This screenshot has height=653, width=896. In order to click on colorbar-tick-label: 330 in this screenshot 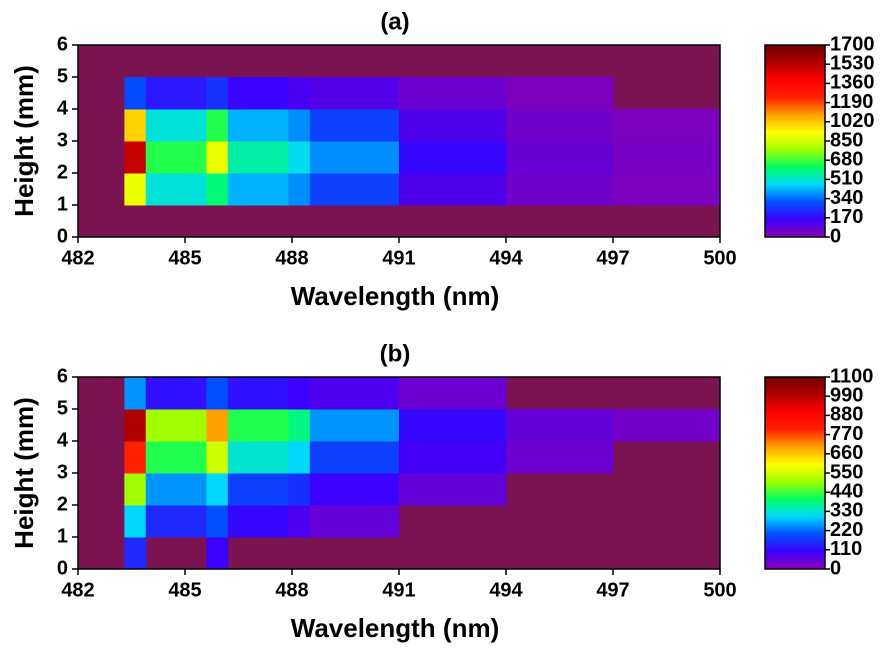, I will do `click(846, 511)`.